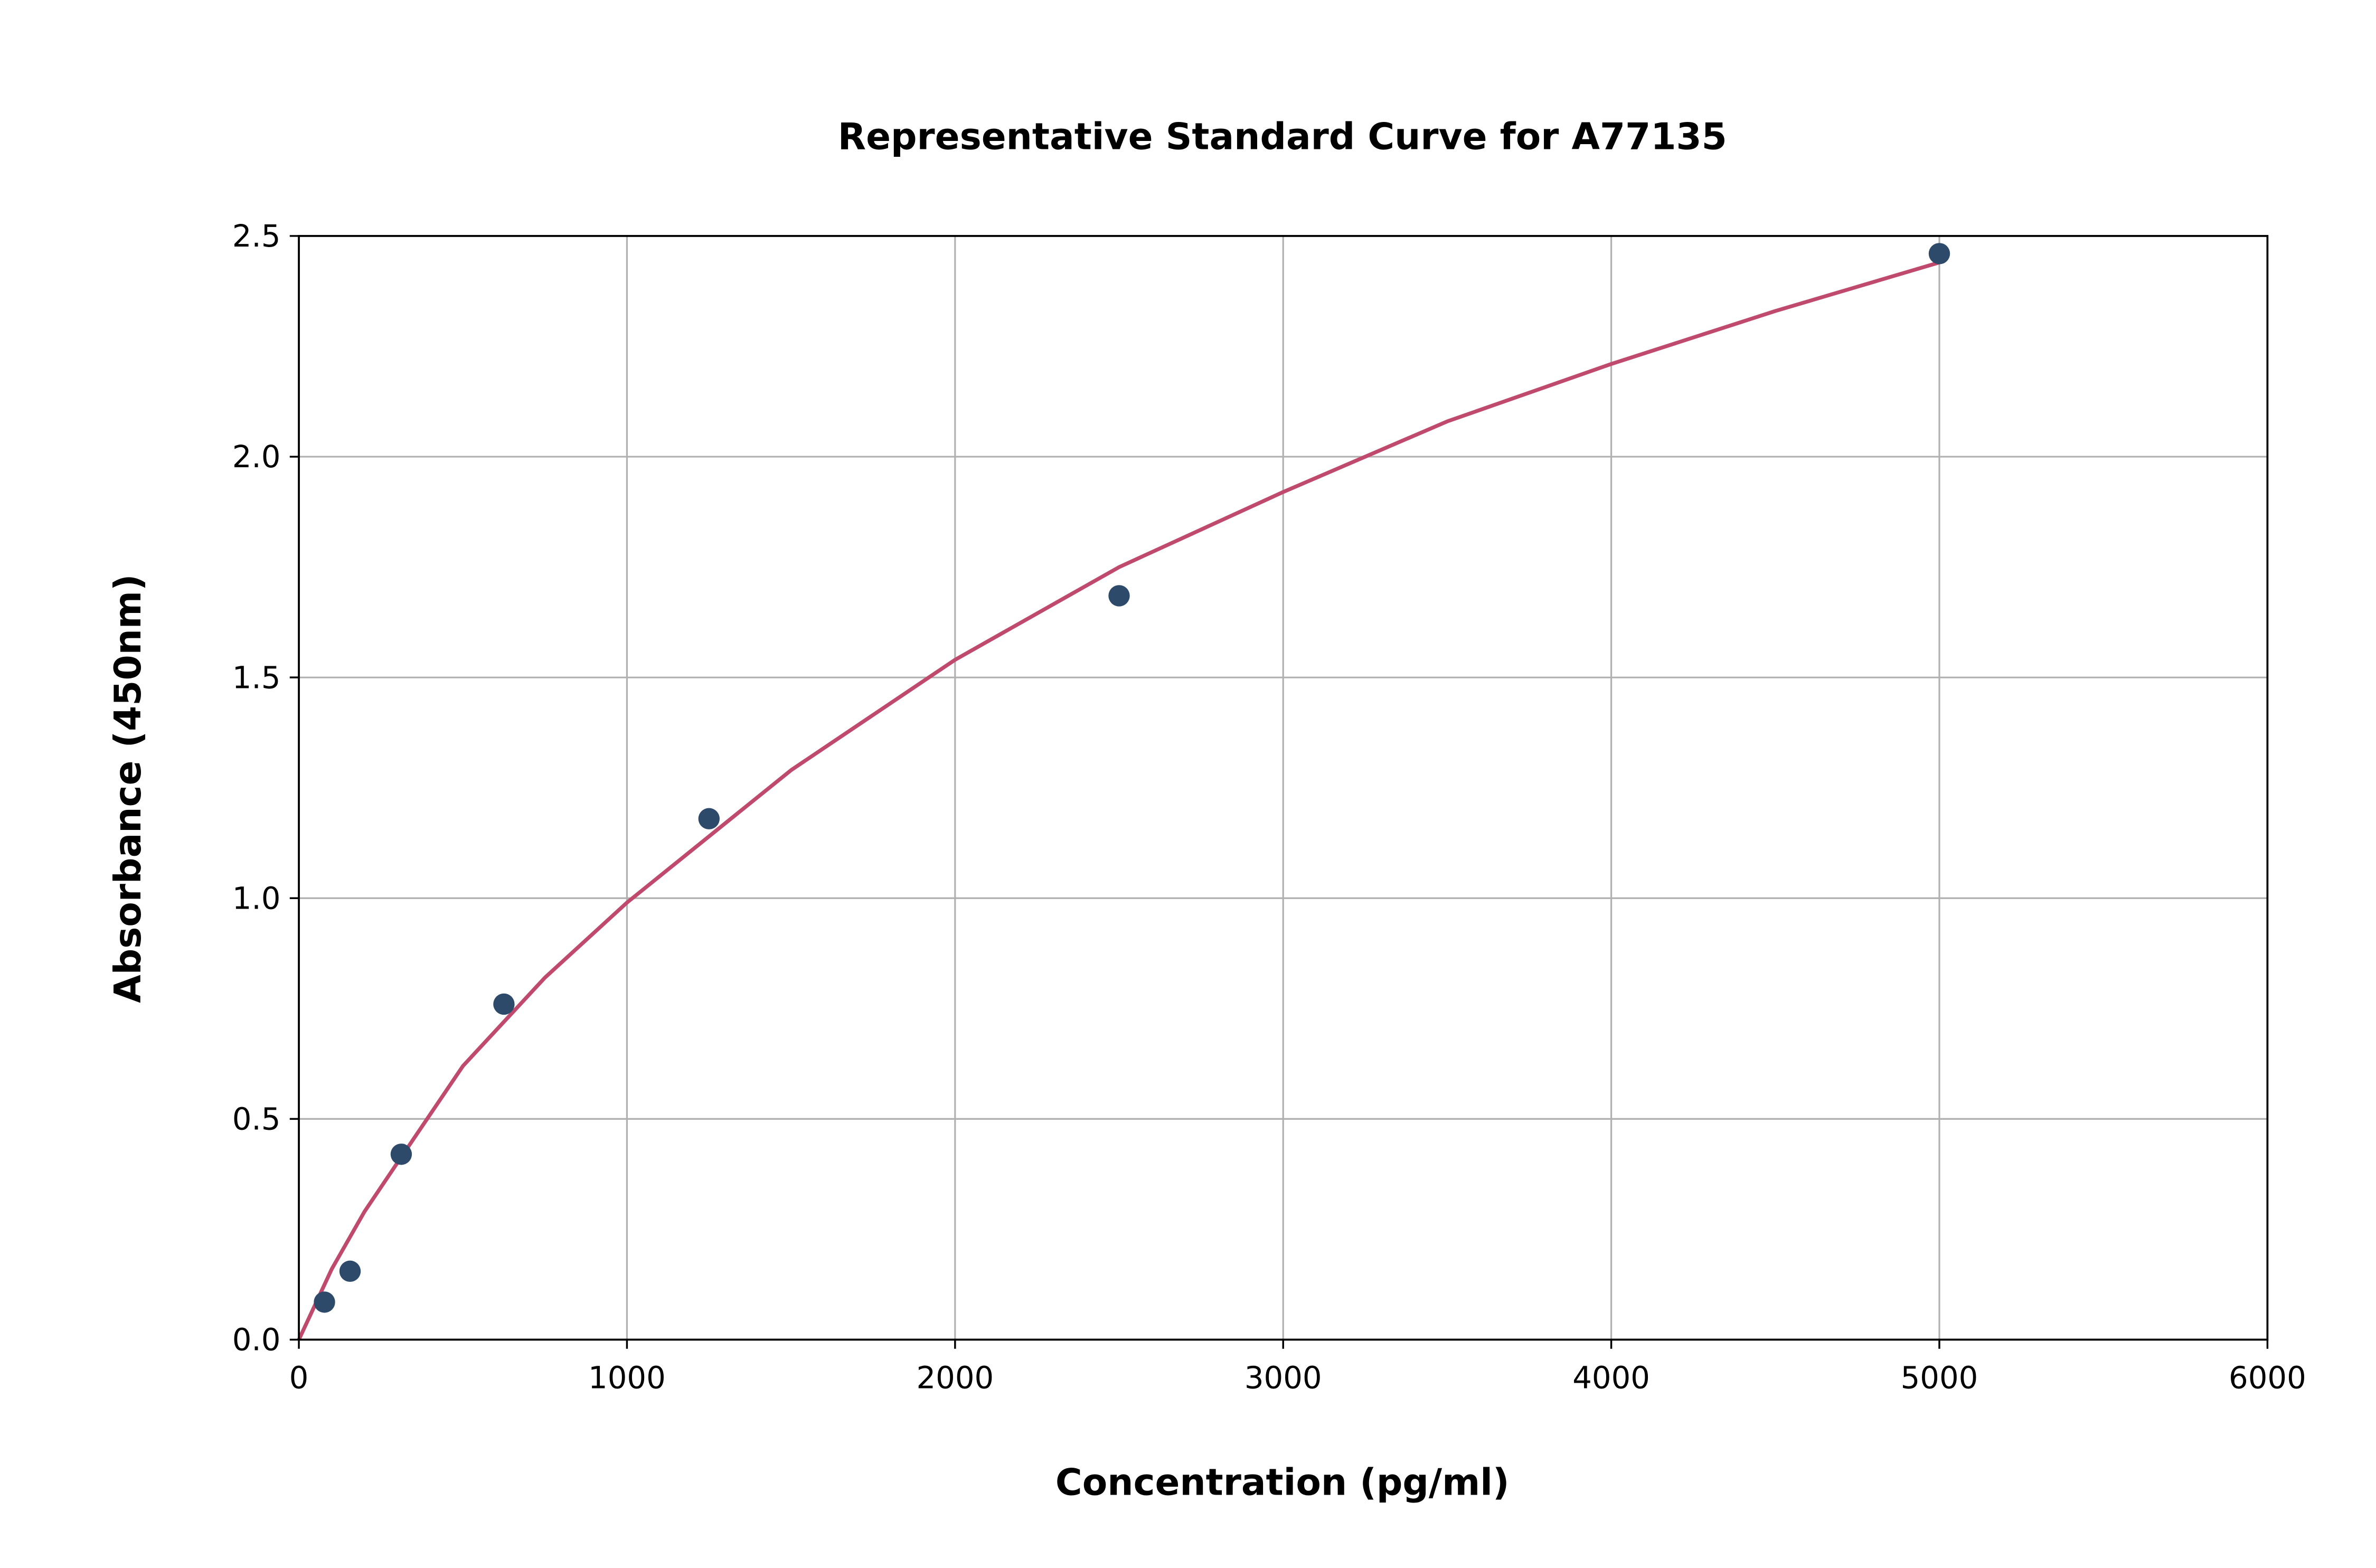  What do you see at coordinates (299, 1378) in the screenshot?
I see `x-tick-label: 0` at bounding box center [299, 1378].